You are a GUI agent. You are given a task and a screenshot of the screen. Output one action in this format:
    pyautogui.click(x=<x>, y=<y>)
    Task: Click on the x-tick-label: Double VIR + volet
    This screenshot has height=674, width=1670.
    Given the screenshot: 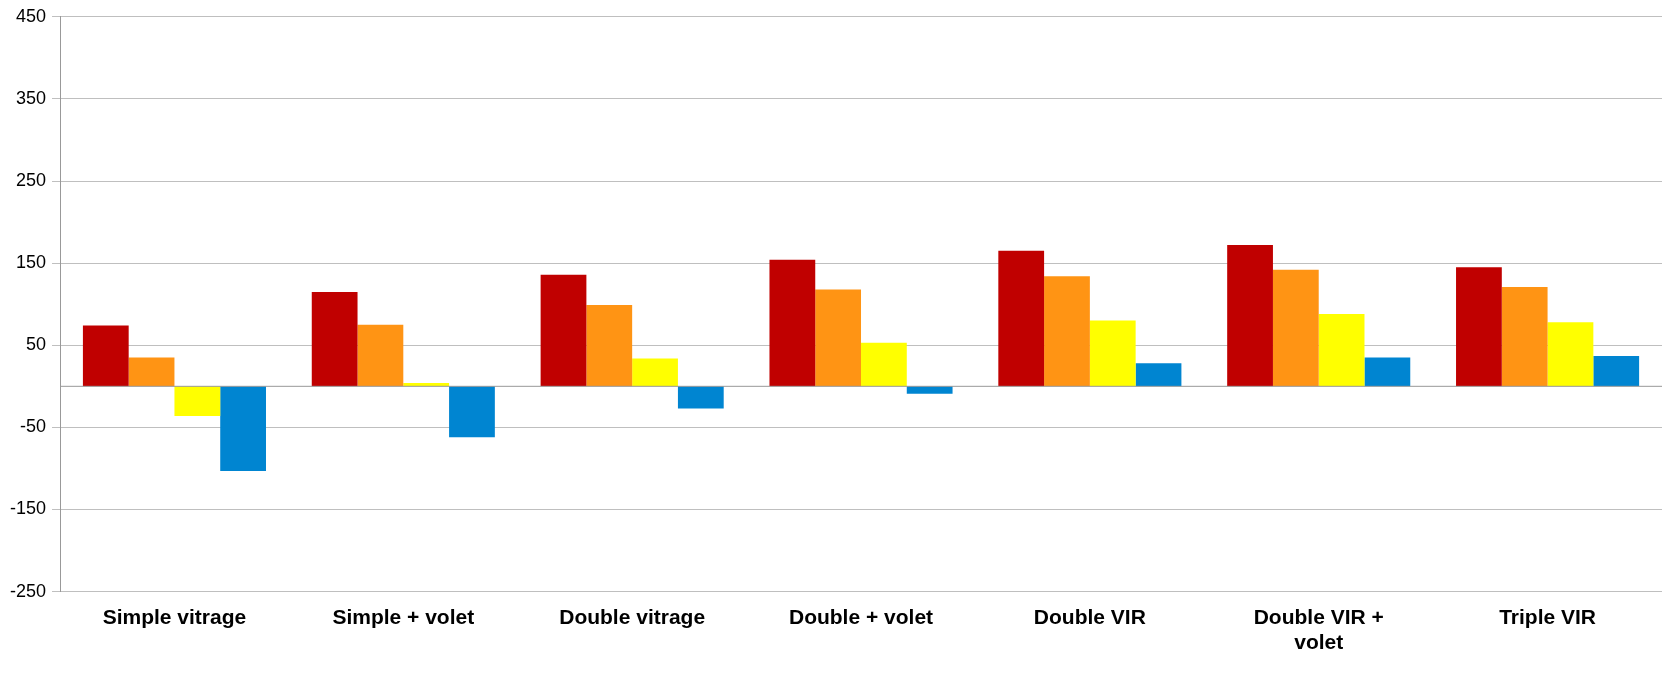 What is the action you would take?
    pyautogui.click(x=1318, y=629)
    